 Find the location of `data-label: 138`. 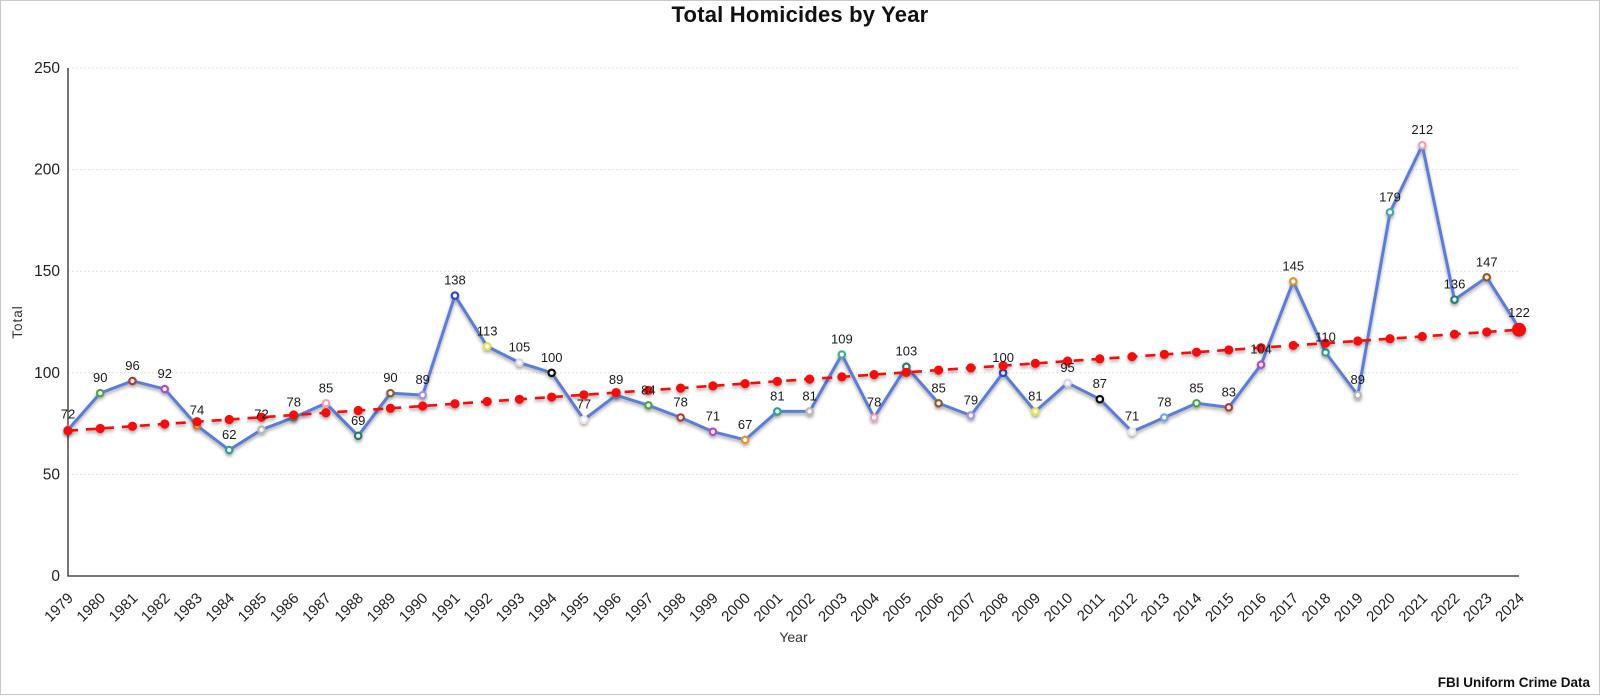

data-label: 138 is located at coordinates (455, 280).